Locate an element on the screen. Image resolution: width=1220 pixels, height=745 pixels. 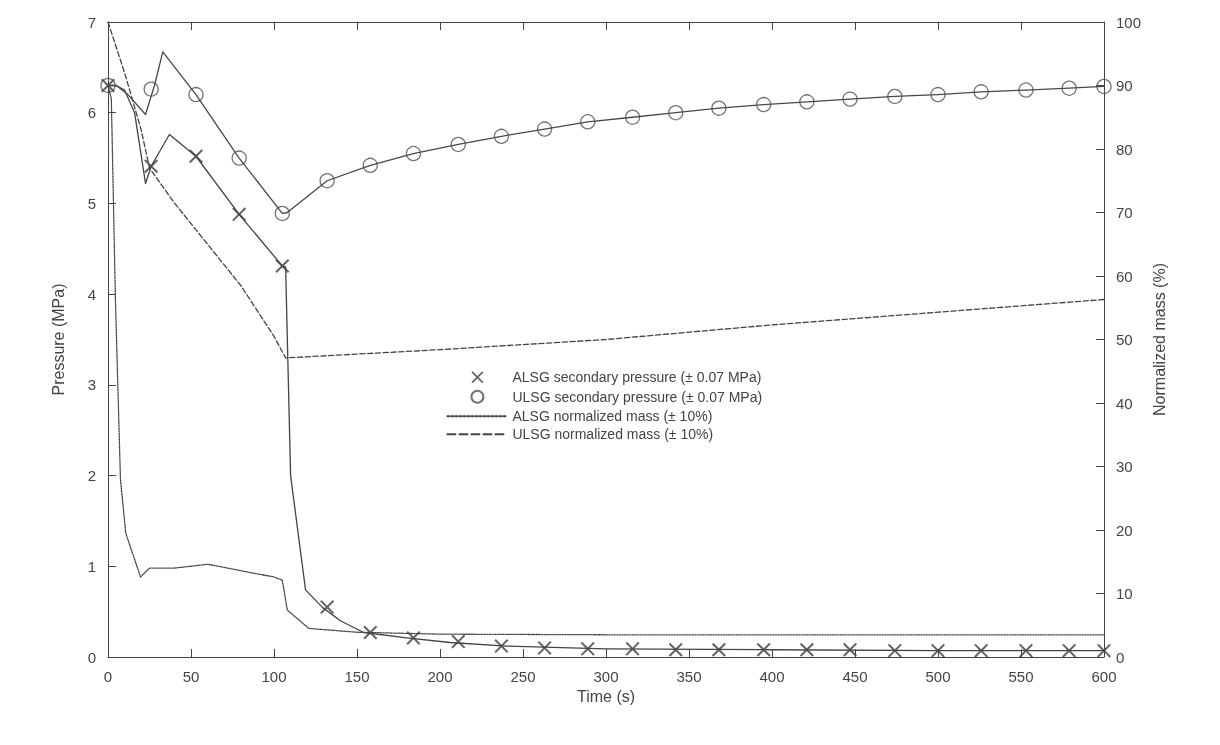
legend-label: ULSG secondary pressure (± 0.07 MPa) is located at coordinates (637, 396).